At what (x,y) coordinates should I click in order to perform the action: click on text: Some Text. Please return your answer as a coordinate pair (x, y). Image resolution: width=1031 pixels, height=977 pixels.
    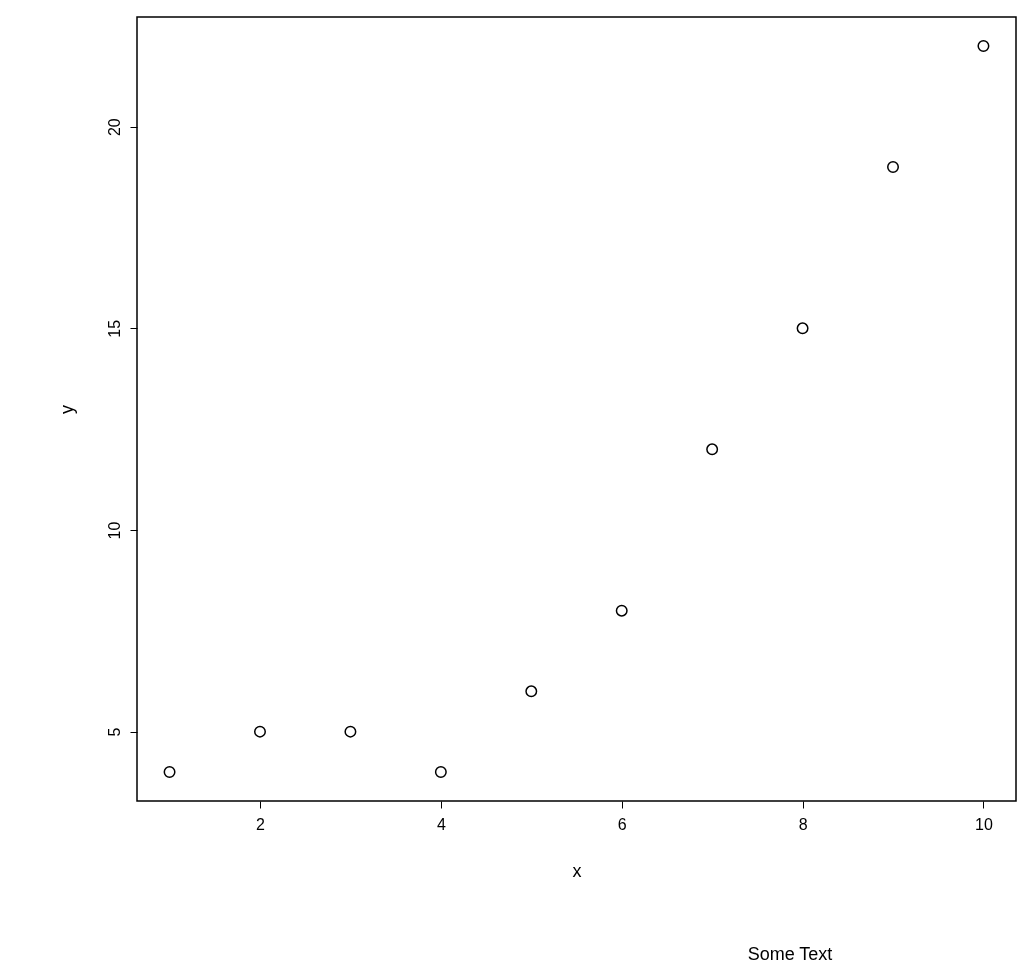
    Looking at the image, I should click on (790, 954).